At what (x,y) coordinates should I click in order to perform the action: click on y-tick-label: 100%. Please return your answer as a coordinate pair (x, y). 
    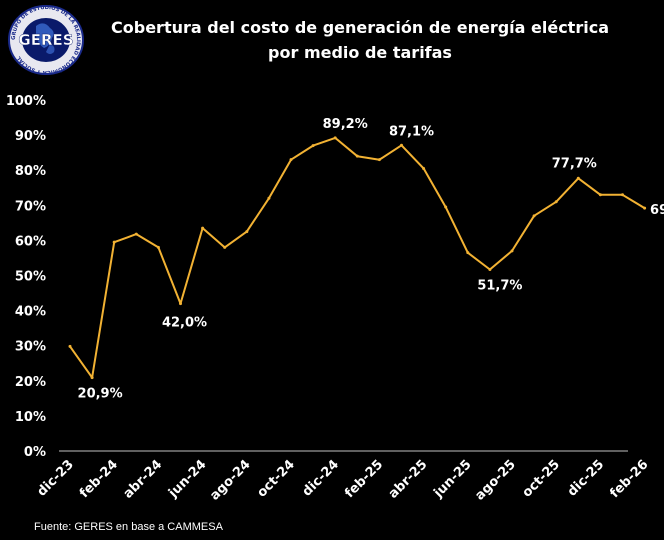
    Looking at the image, I should click on (26, 101).